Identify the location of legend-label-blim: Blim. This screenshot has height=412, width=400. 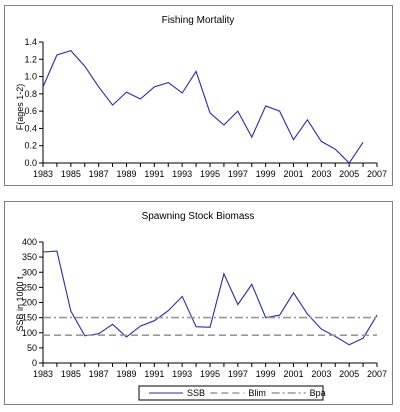
(256, 393).